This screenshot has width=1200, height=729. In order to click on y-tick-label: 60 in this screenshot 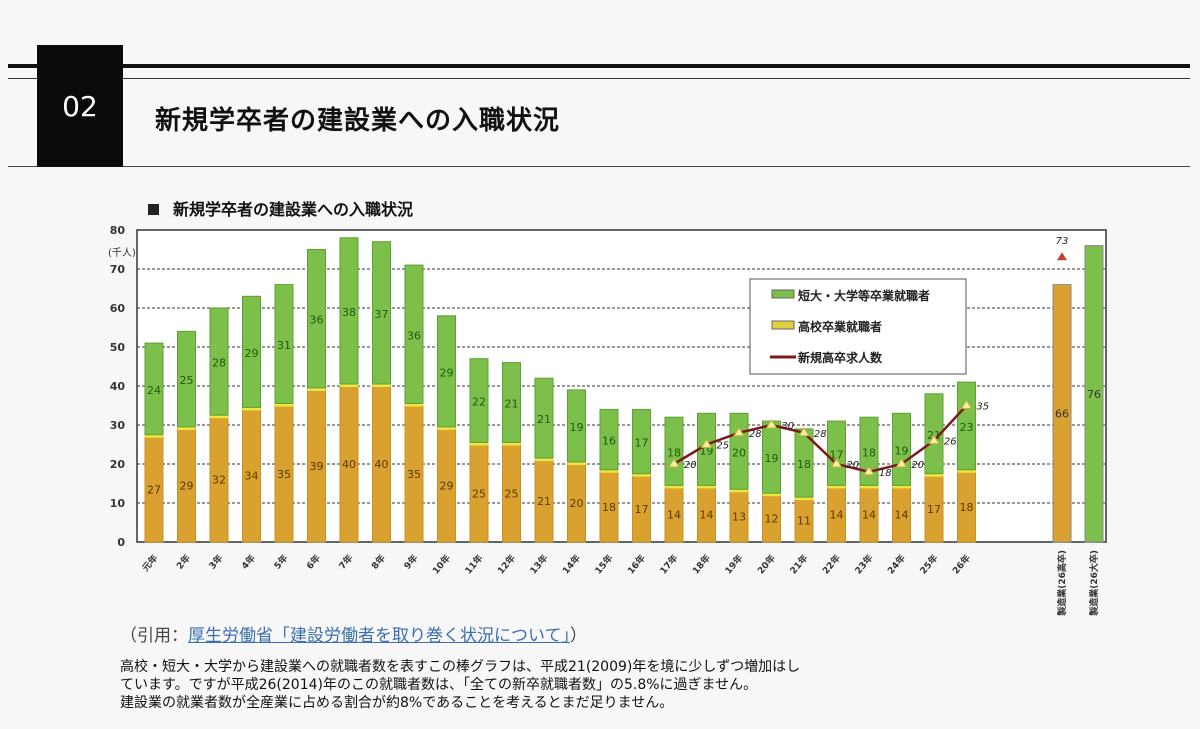, I will do `click(118, 308)`.